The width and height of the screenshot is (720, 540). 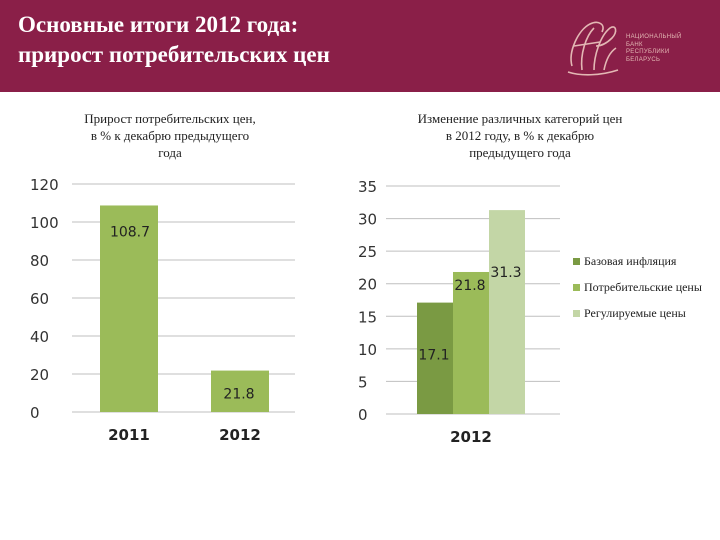 I want to click on legend-label: Базовая инфляция, so click(x=630, y=261).